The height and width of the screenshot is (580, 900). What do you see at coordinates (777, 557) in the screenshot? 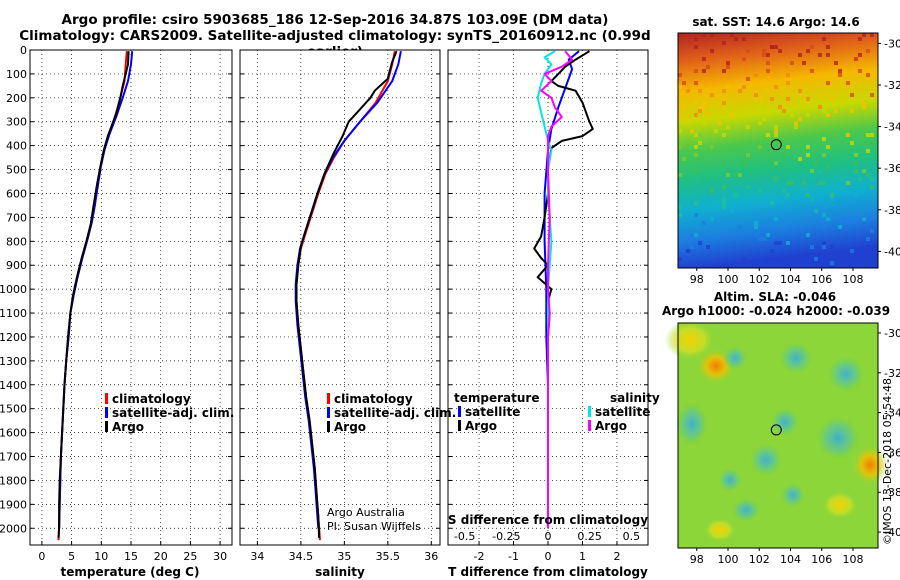
I see `sla-map-xticks: 98 100 102 104 106 108` at bounding box center [777, 557].